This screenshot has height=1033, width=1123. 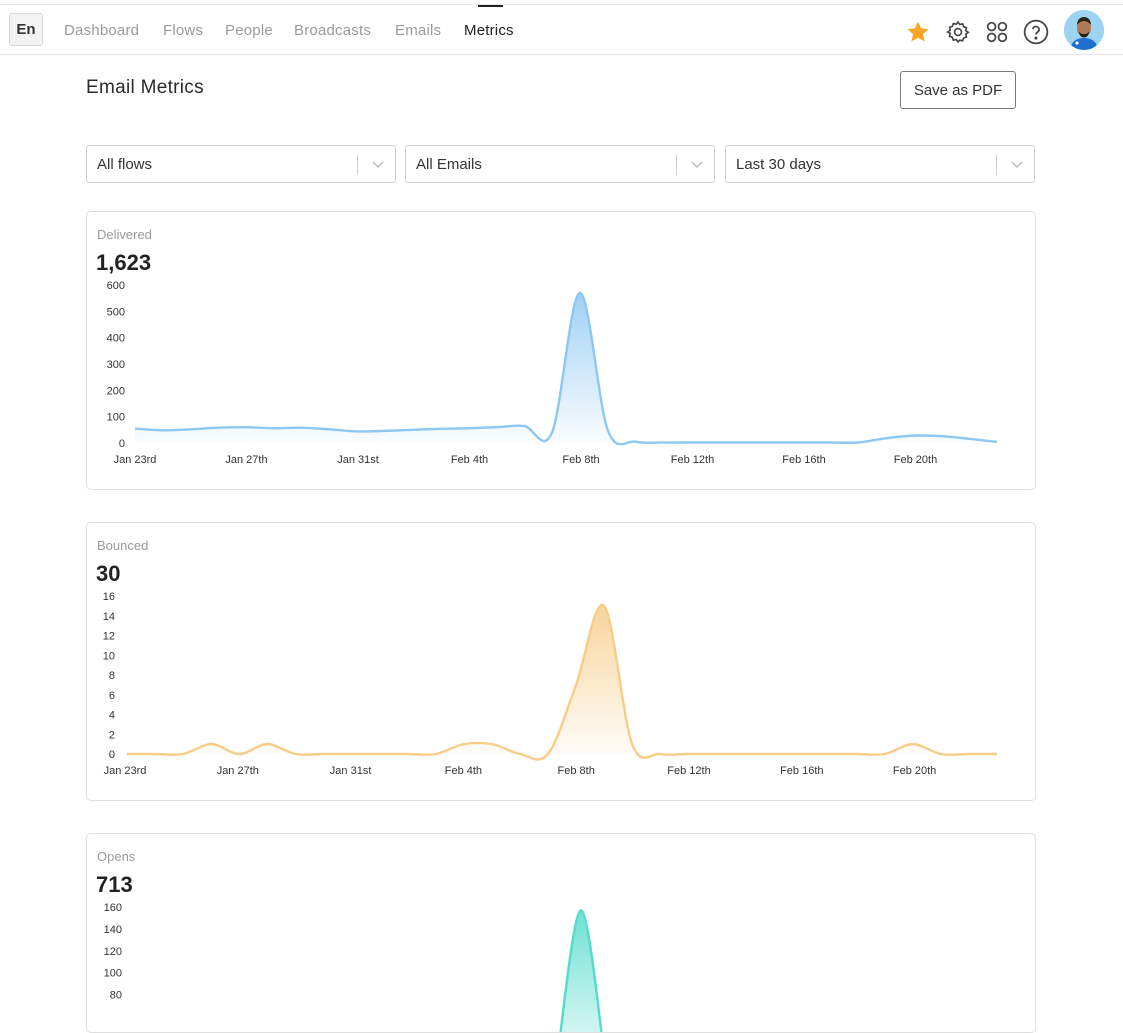 I want to click on page-title: Email Metrics, so click(x=145, y=87).